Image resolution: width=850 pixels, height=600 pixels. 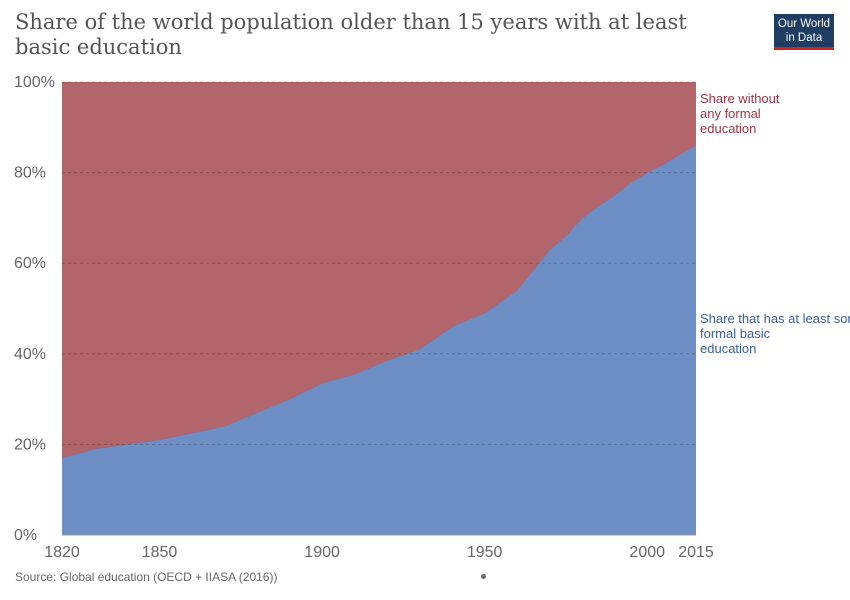 I want to click on owid-logo: Our World in Data, so click(x=804, y=32).